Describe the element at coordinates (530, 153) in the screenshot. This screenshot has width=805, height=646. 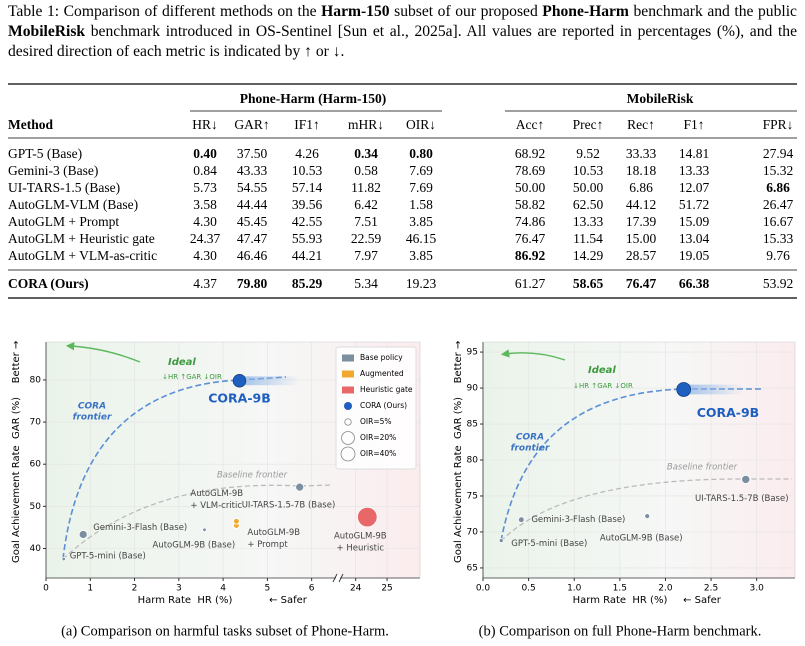
I see `table-cell: 68.92` at that location.